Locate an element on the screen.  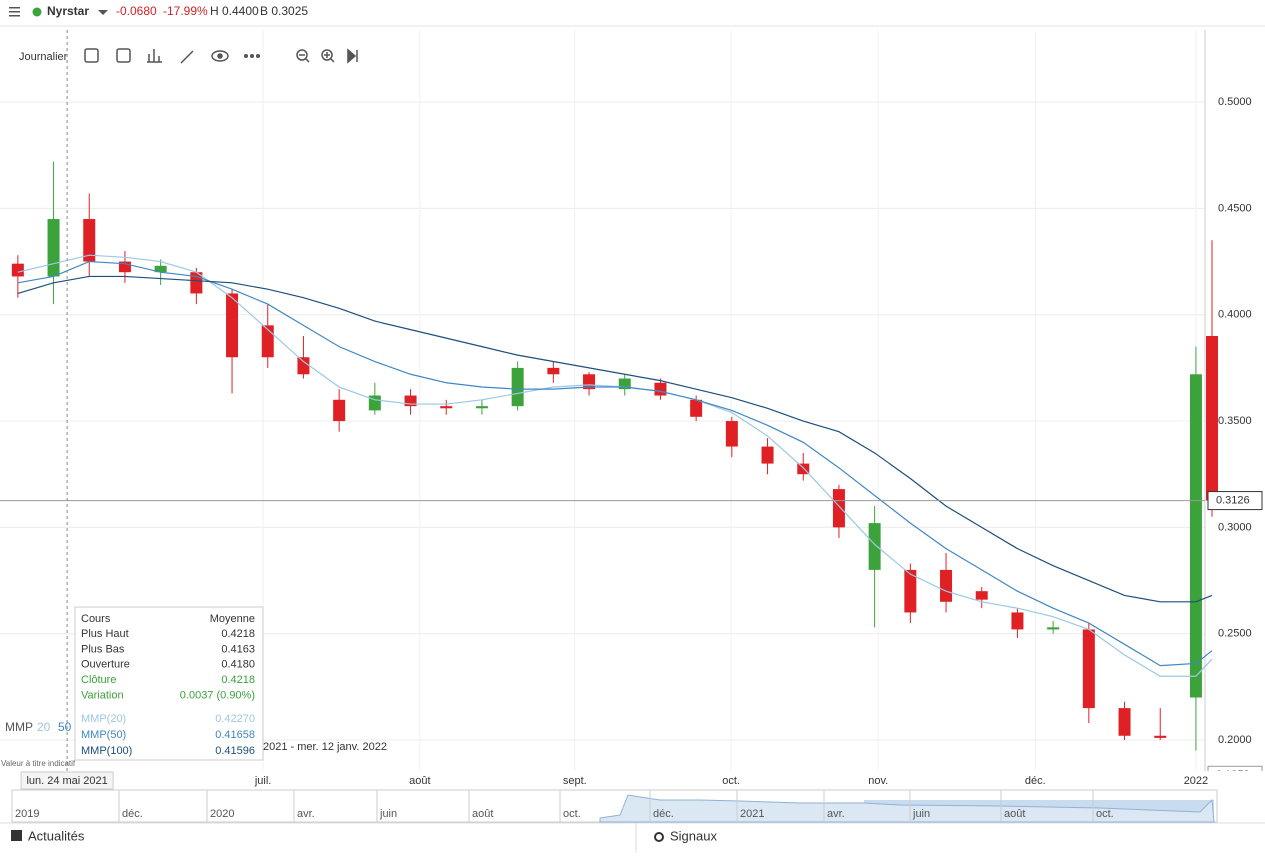
mmp-period: 50 is located at coordinates (65, 727).